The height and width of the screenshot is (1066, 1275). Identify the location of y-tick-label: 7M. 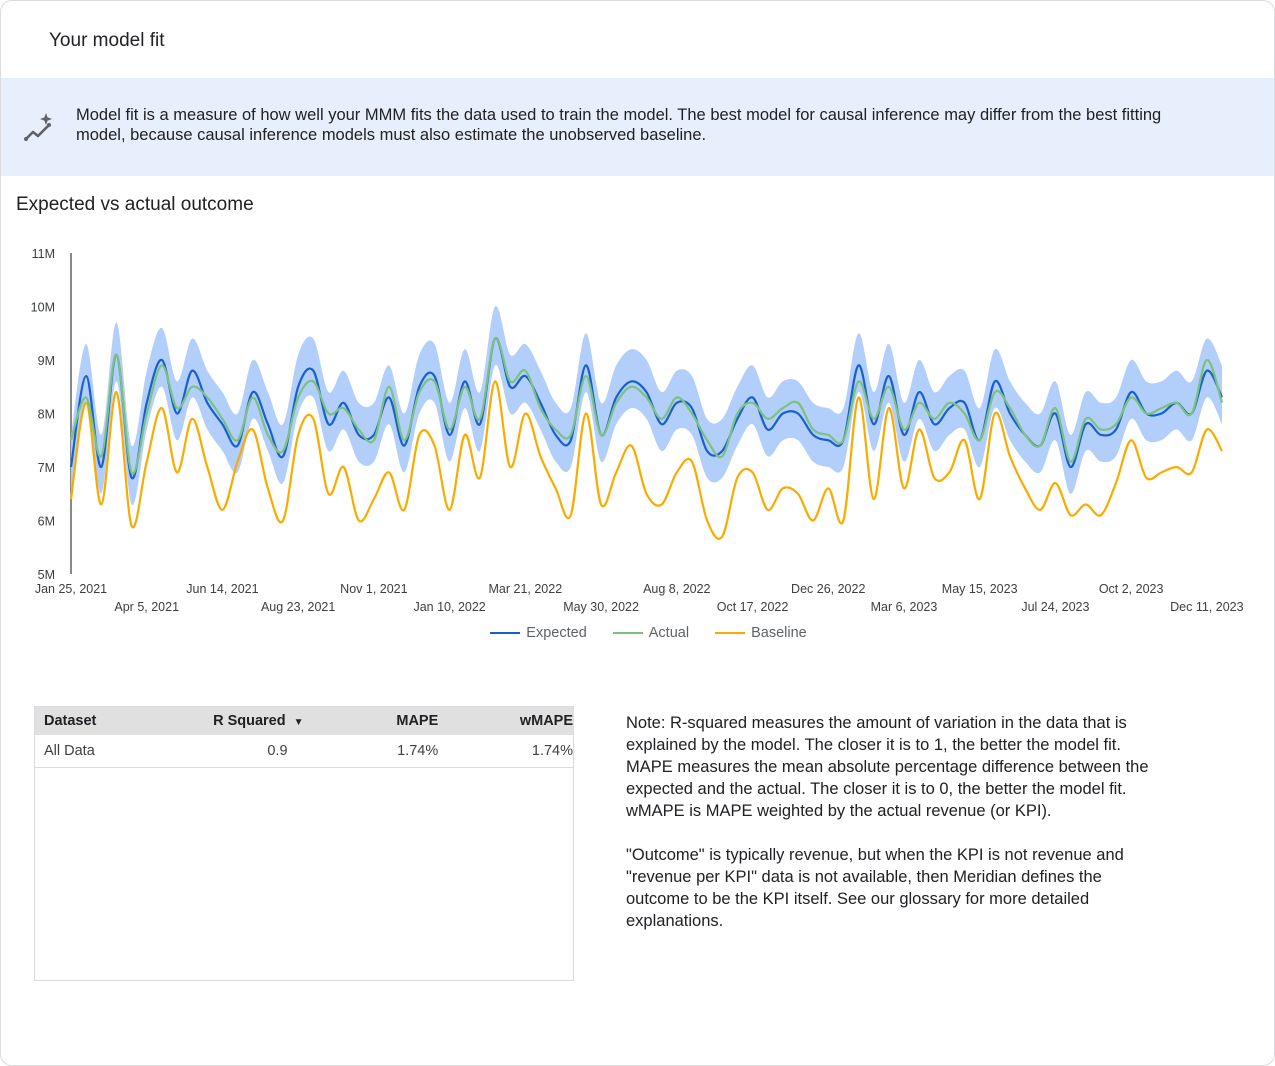
(46, 468).